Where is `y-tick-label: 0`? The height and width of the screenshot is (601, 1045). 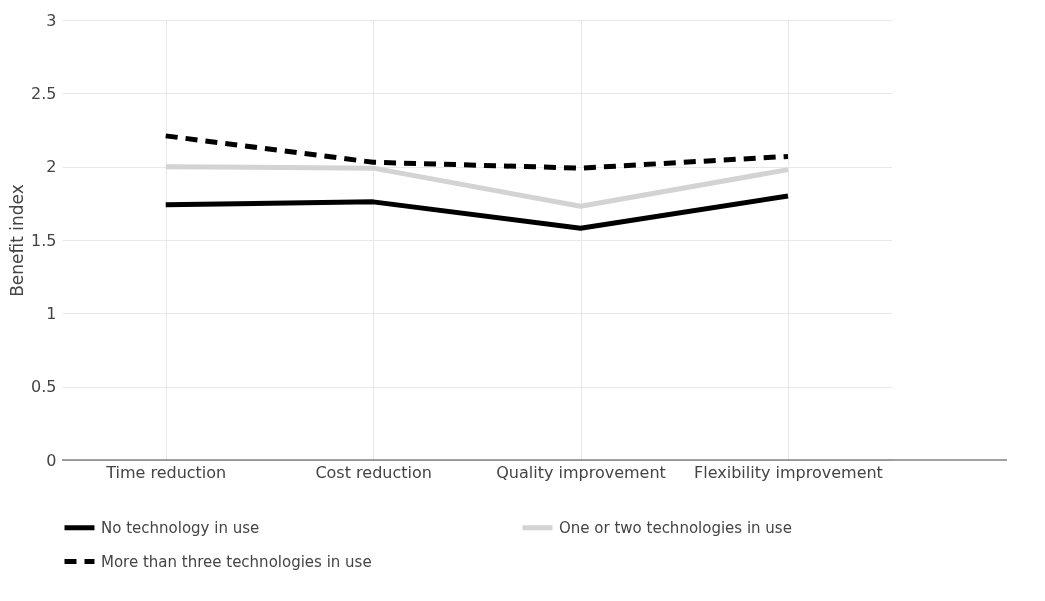
y-tick-label: 0 is located at coordinates (51, 460).